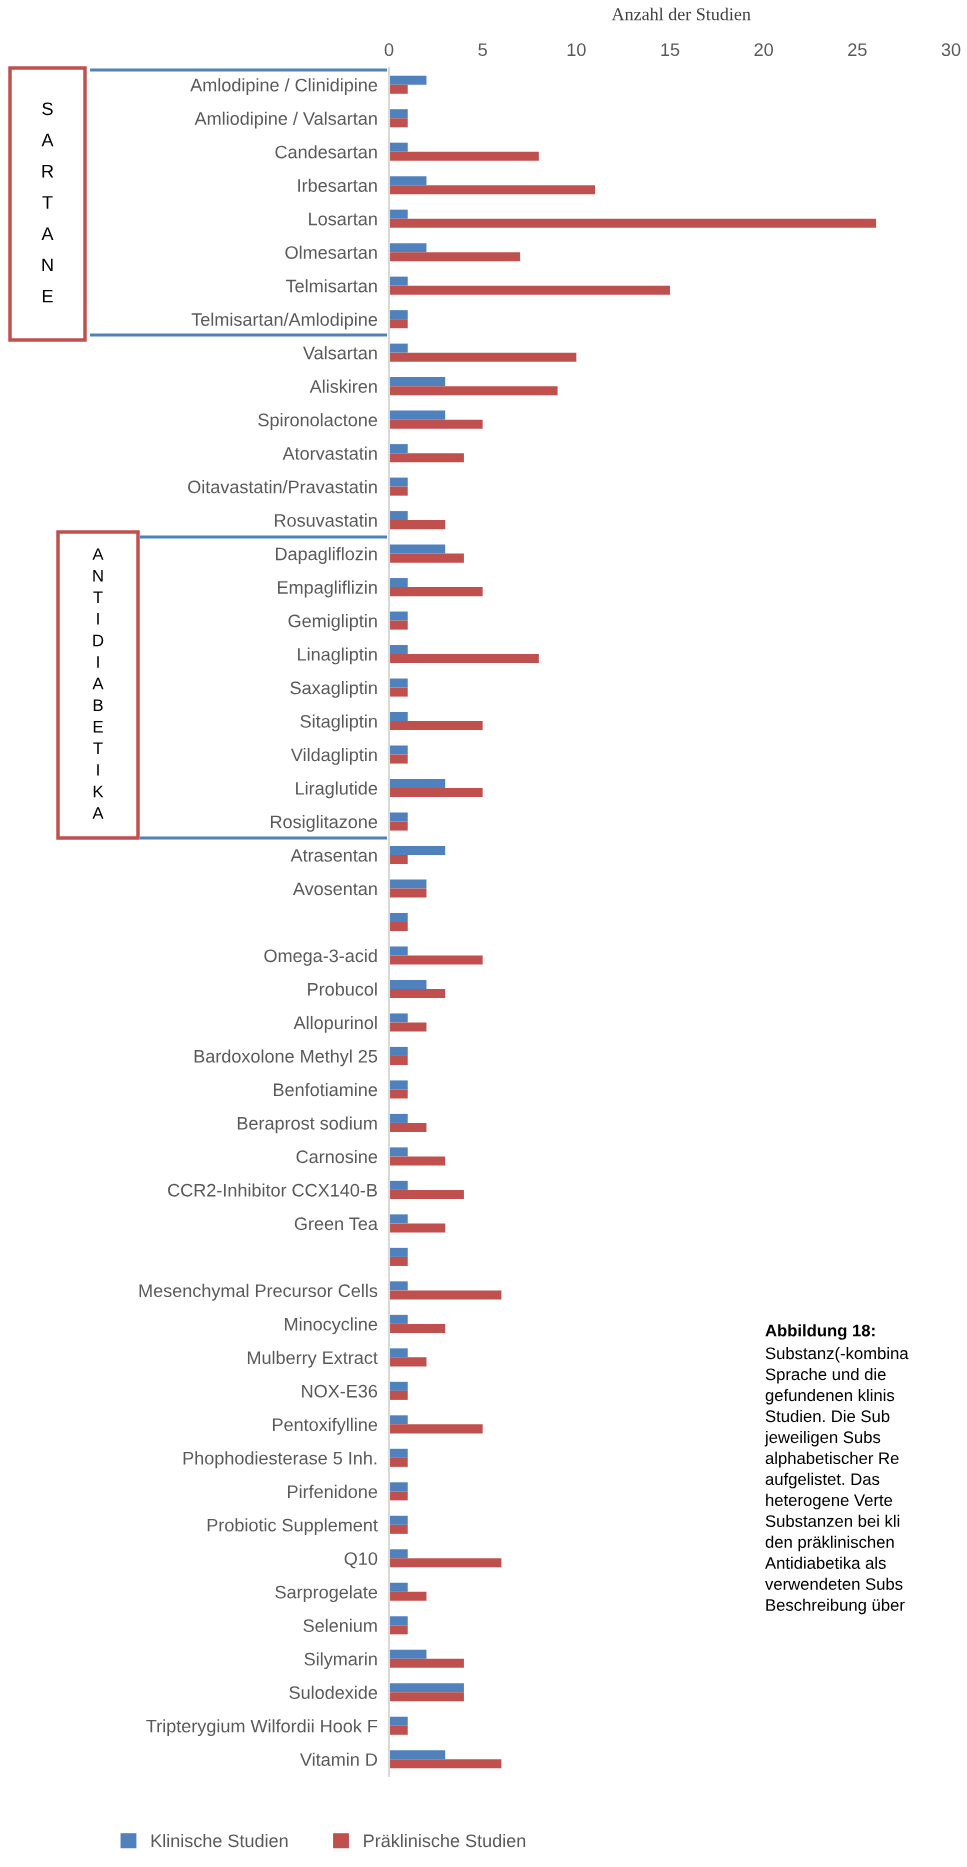 The width and height of the screenshot is (967, 1867). Describe the element at coordinates (361, 1560) in the screenshot. I see `y-tick-label: Q10` at that location.